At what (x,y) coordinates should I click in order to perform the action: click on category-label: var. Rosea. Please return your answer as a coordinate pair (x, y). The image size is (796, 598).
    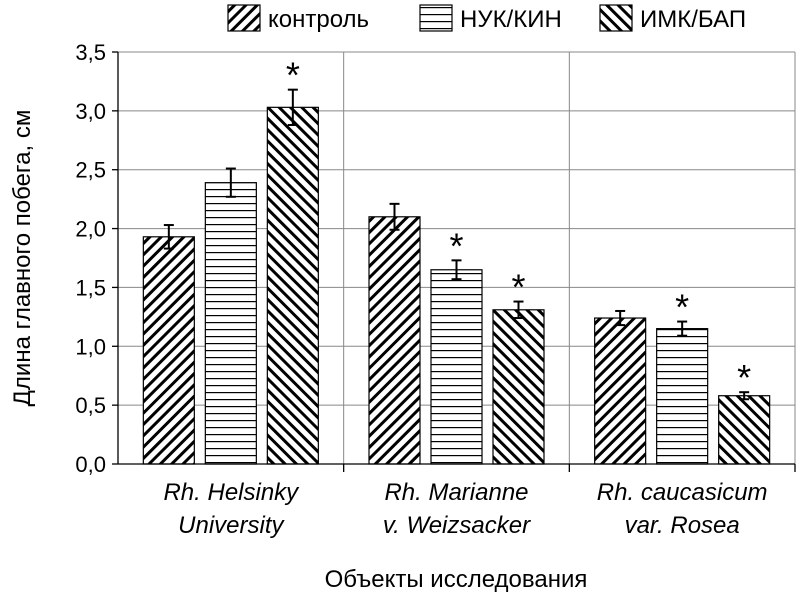
    Looking at the image, I should click on (682, 525).